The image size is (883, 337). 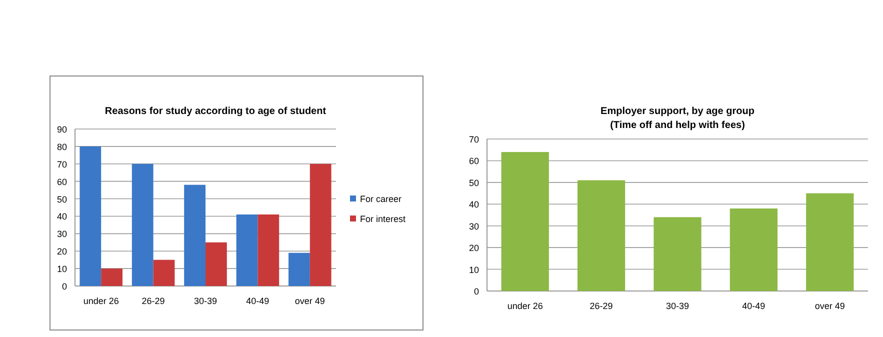 I want to click on legend-label: For career, so click(x=381, y=199).